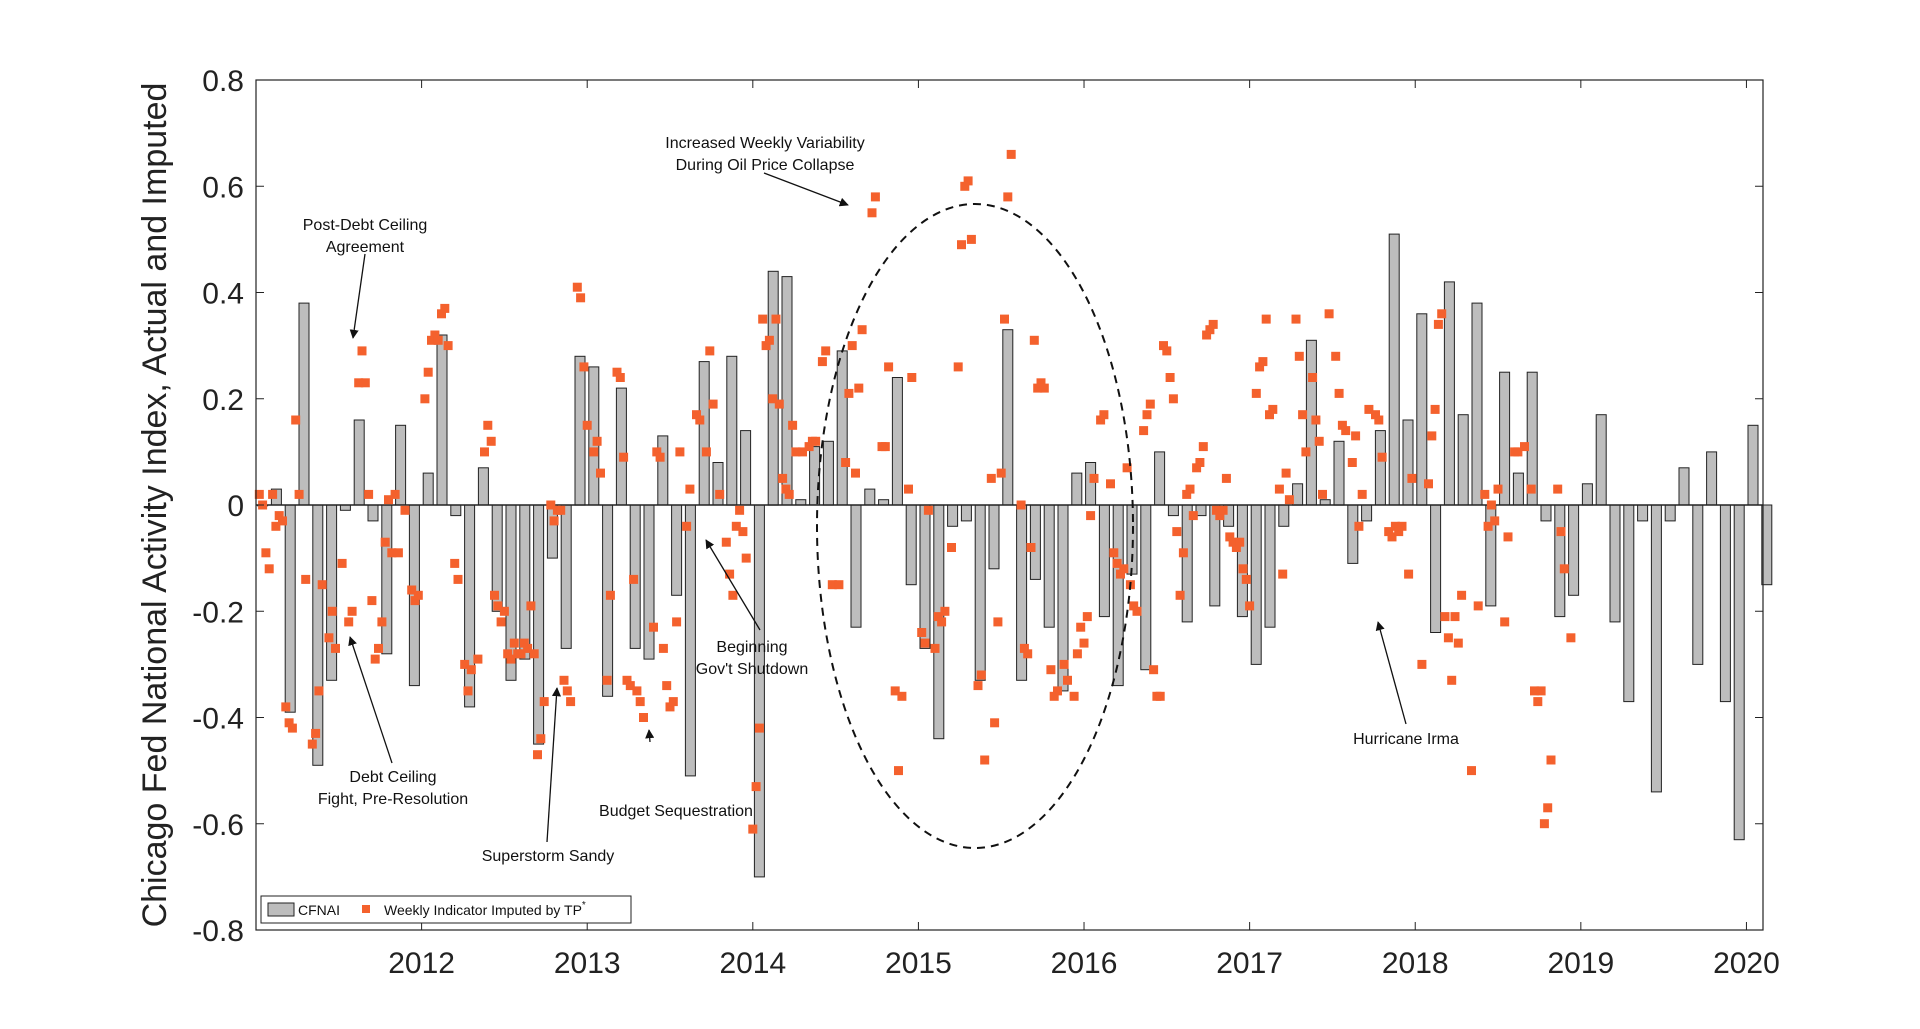 This screenshot has height=1029, width=1920. I want to click on annotation-3: Budget Sequestration, so click(676, 811).